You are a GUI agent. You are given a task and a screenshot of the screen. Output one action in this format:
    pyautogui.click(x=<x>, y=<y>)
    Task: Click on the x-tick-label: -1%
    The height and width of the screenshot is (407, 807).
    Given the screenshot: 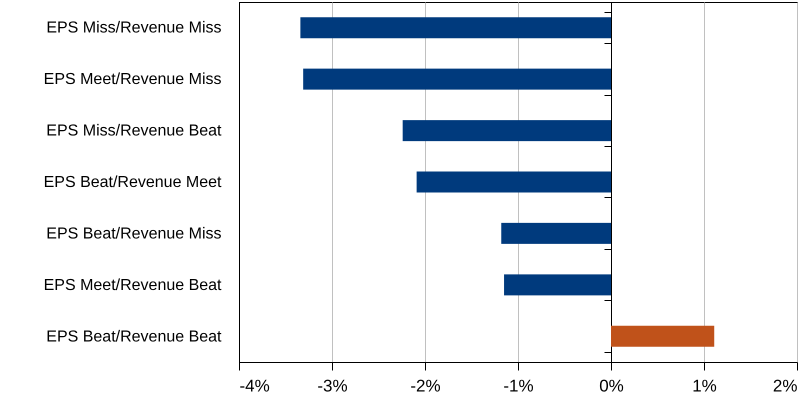 What is the action you would take?
    pyautogui.click(x=518, y=386)
    